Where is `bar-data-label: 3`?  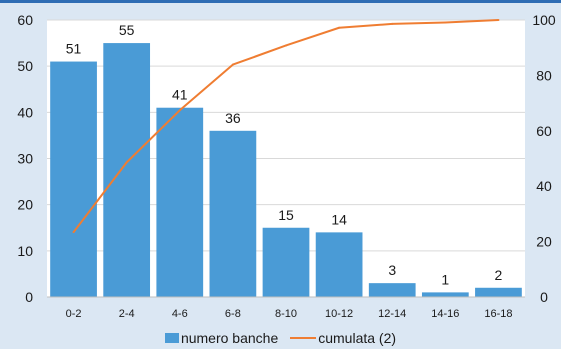 bar-data-label: 3 is located at coordinates (392, 270).